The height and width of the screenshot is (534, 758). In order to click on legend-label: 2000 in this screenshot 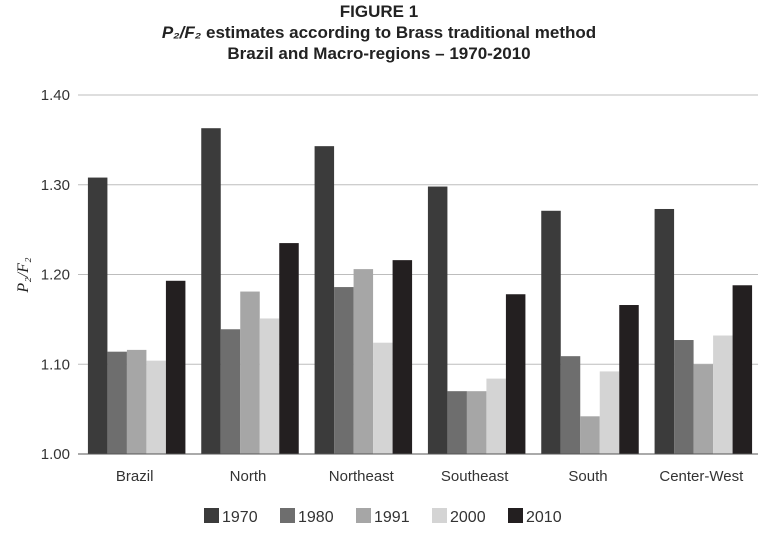, I will do `click(468, 517)`.